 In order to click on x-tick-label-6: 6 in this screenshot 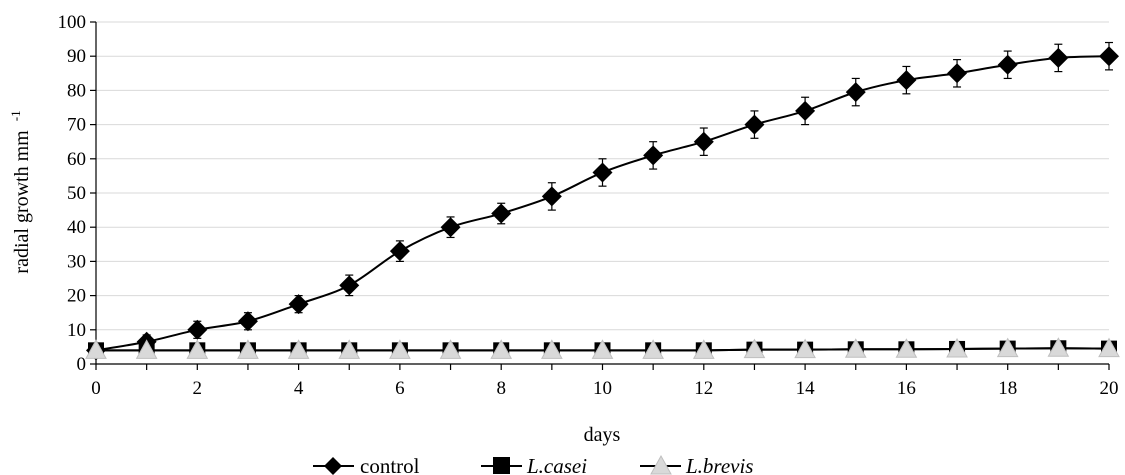, I will do `click(400, 388)`.